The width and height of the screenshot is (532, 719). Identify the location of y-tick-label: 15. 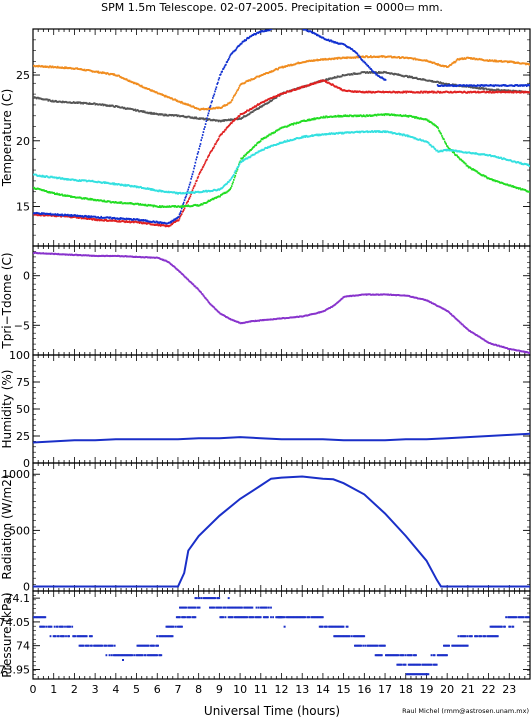
(23, 207).